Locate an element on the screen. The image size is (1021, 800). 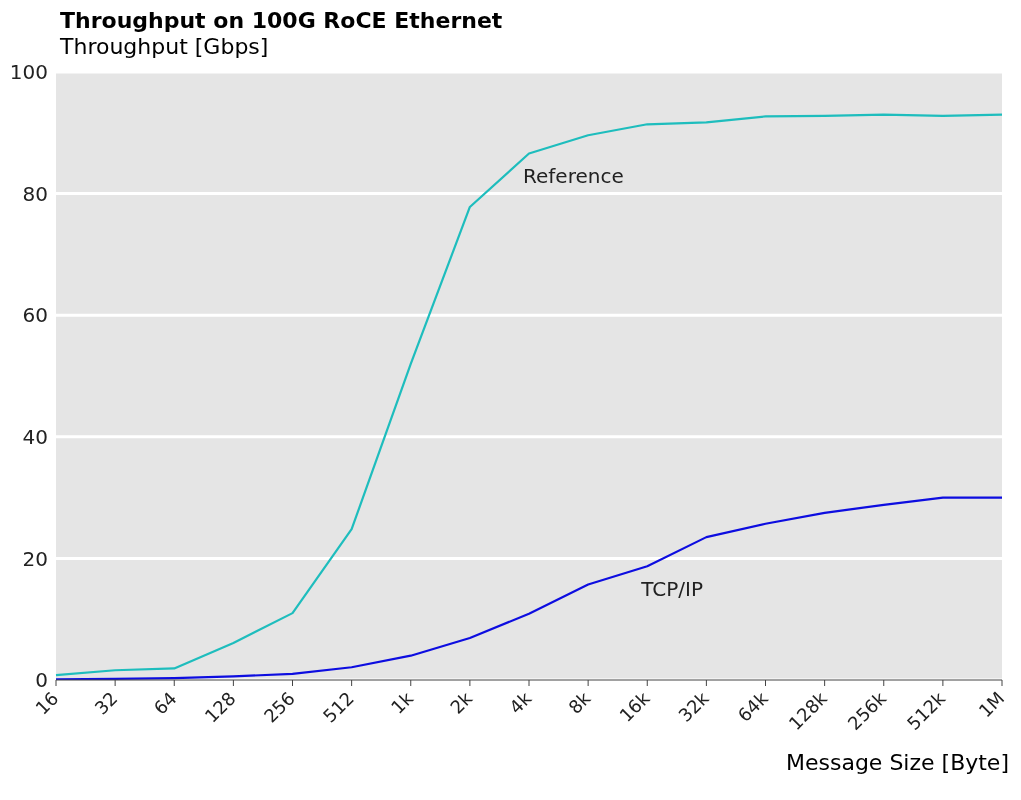
x-tick-label: 32 is located at coordinates (106, 703).